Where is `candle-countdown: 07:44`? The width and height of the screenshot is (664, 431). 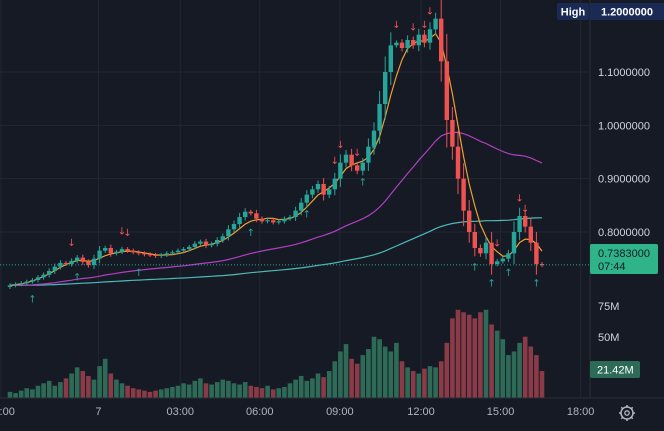 candle-countdown: 07:44 is located at coordinates (612, 267).